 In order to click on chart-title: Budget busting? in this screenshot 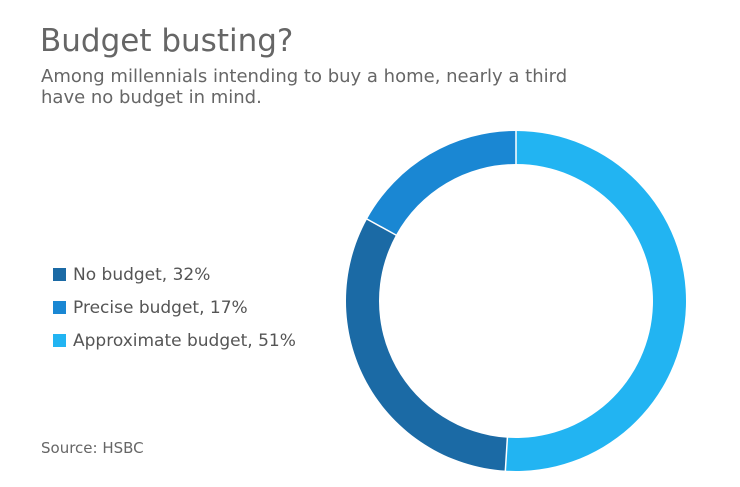, I will do `click(167, 41)`.